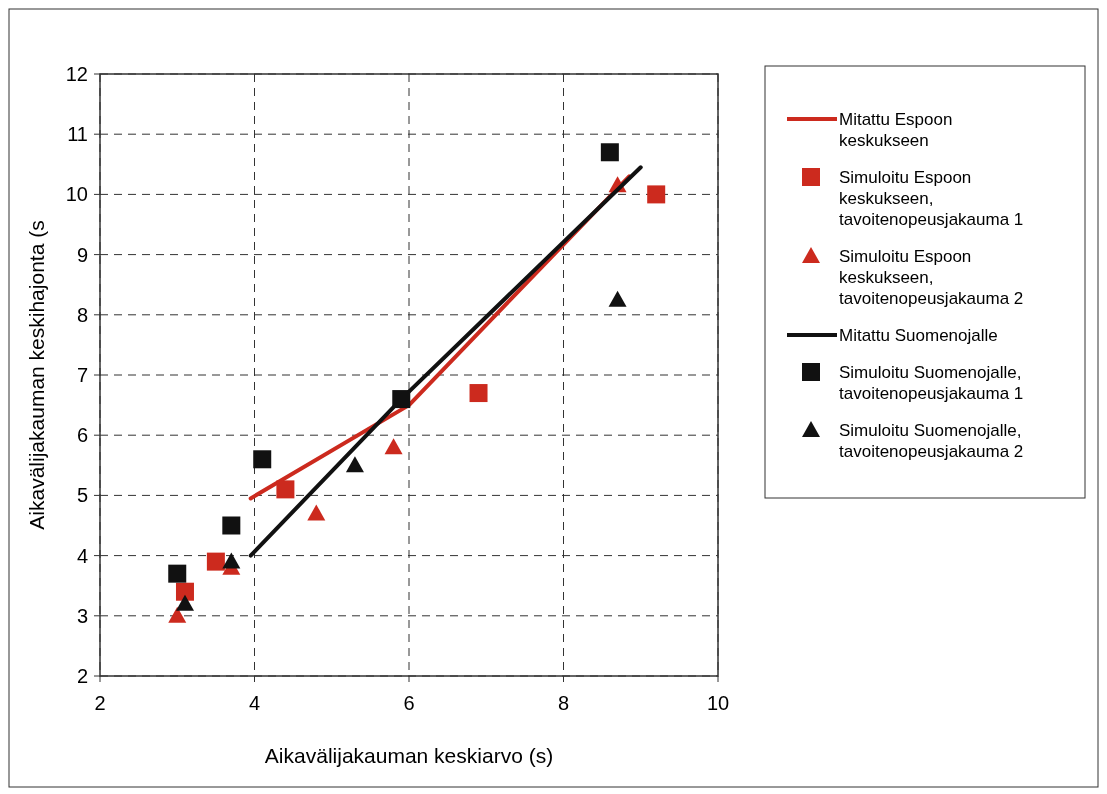 This screenshot has height=794, width=1107. What do you see at coordinates (36, 375) in the screenshot?
I see `y-axis-title: Aikavälijakauman keskihajonta (s` at bounding box center [36, 375].